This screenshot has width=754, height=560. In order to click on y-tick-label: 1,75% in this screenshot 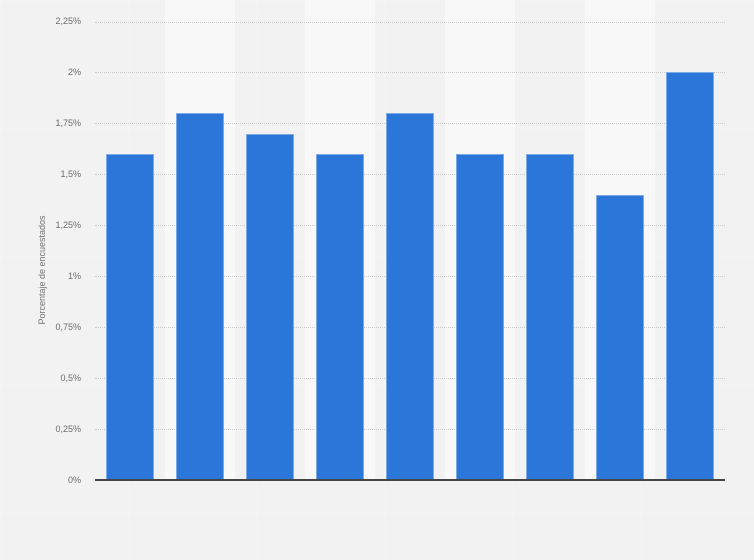, I will do `click(68, 122)`.